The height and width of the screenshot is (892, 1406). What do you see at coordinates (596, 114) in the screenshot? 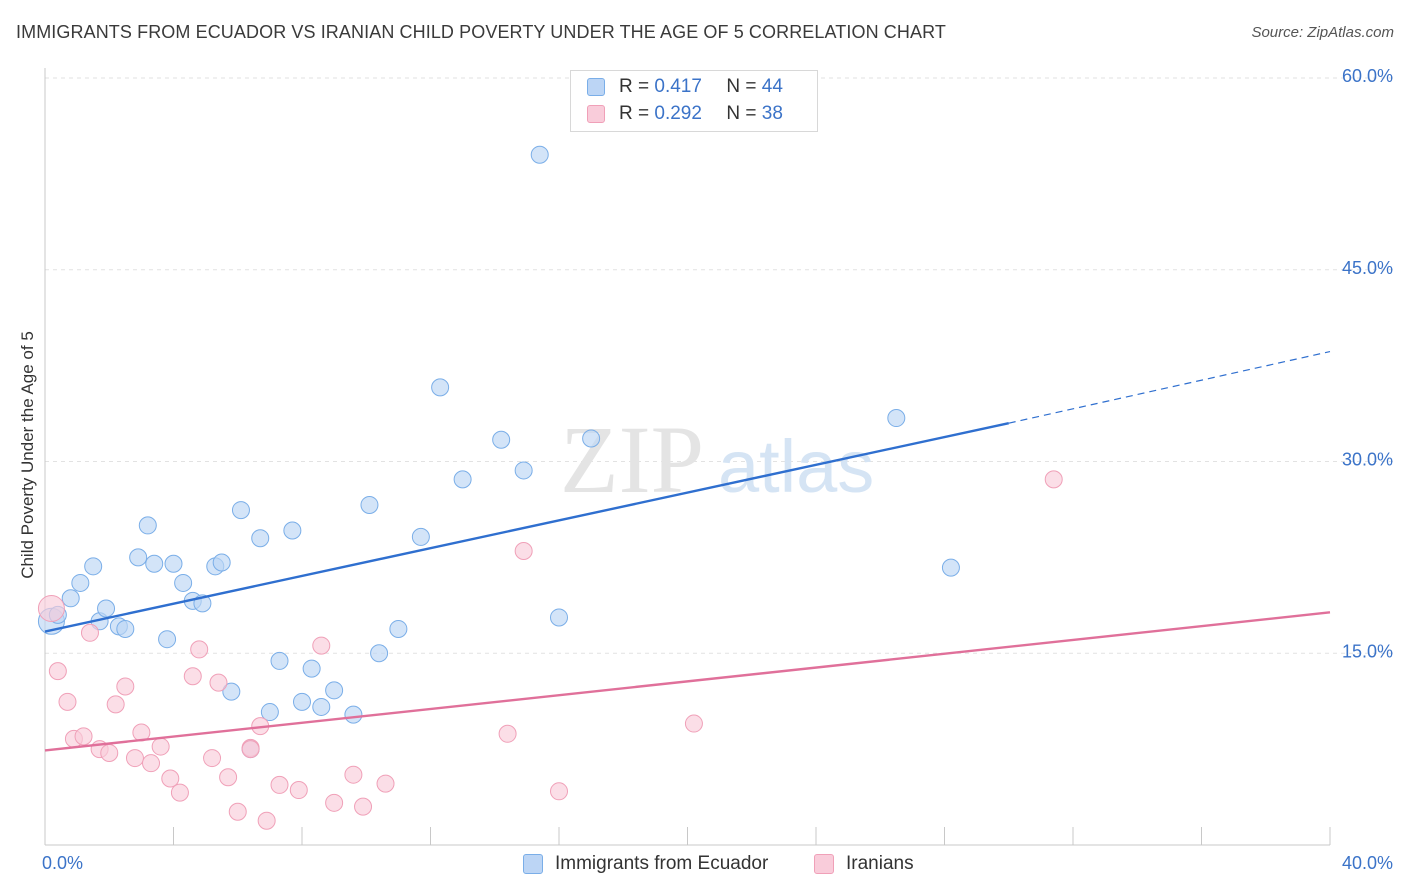
I see `iranians-swatch` at bounding box center [596, 114].